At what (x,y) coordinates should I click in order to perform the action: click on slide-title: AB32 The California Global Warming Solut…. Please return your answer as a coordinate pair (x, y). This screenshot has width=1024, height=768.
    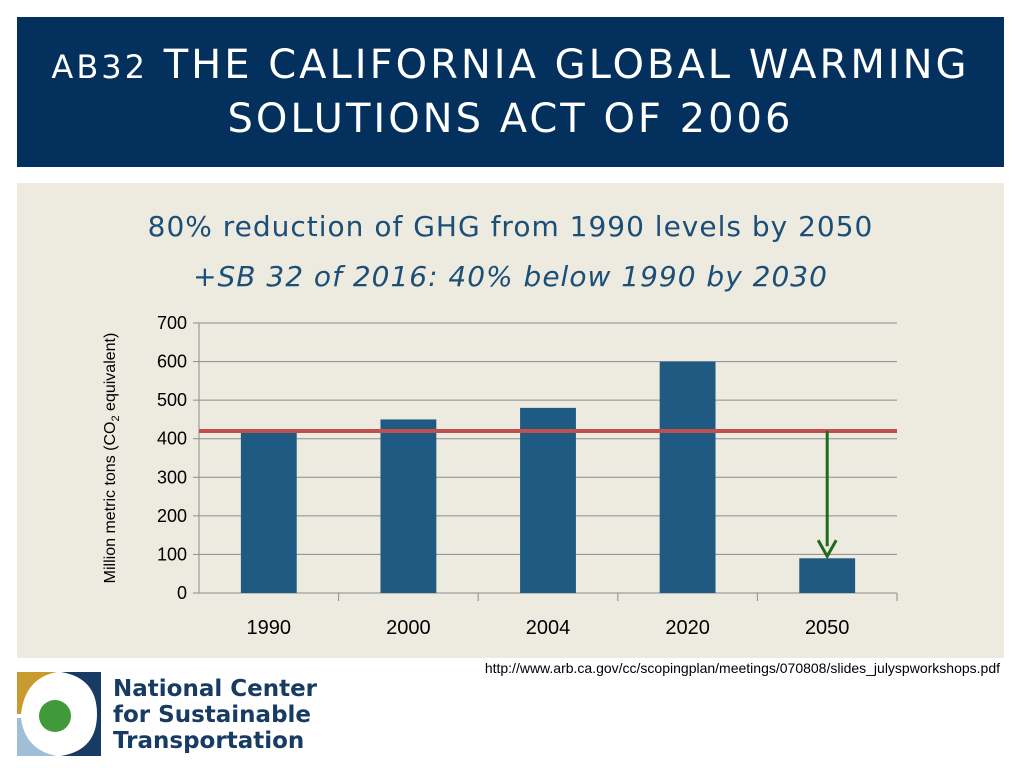
    Looking at the image, I should click on (510, 92).